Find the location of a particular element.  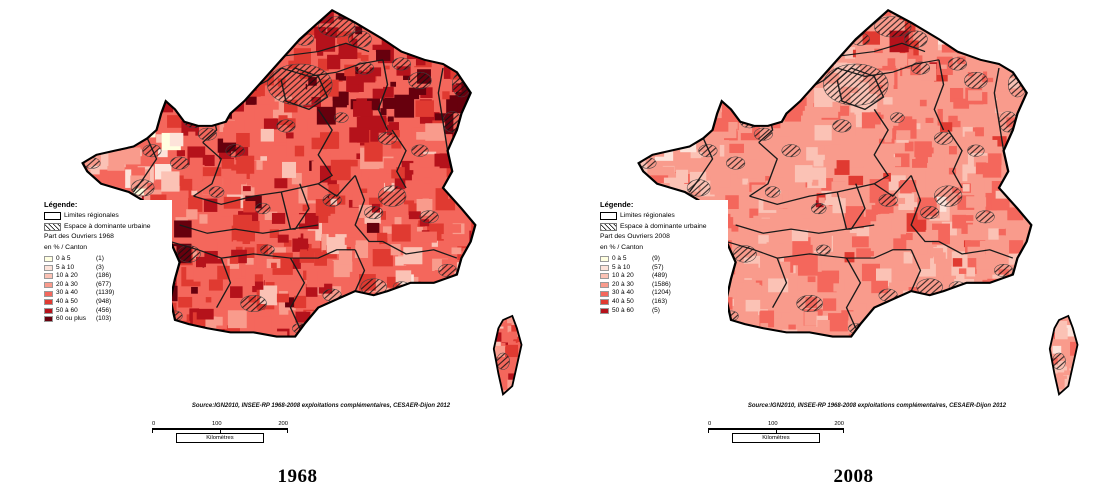

legend-class-row: 5 à 10 (3) is located at coordinates (108, 268).